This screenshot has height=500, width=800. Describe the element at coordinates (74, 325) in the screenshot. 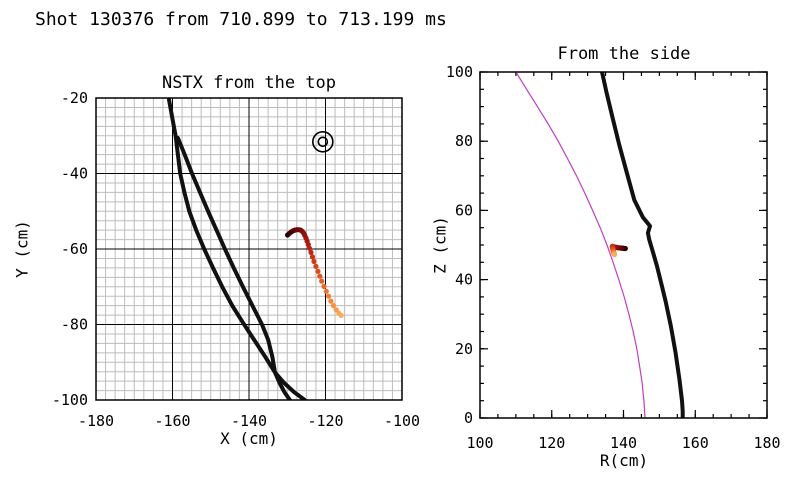

I see `y-tick-label: -80` at that location.